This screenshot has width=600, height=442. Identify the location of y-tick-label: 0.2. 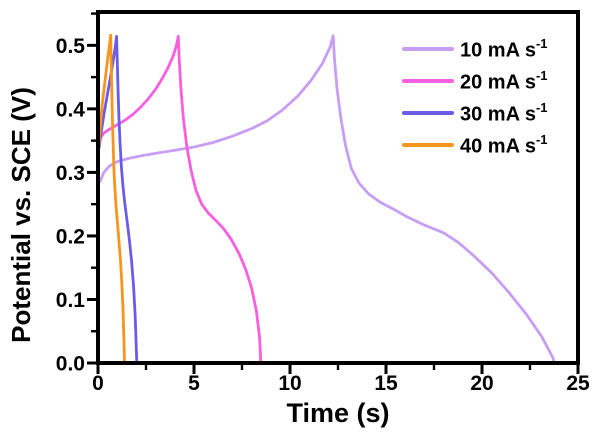
(70, 236).